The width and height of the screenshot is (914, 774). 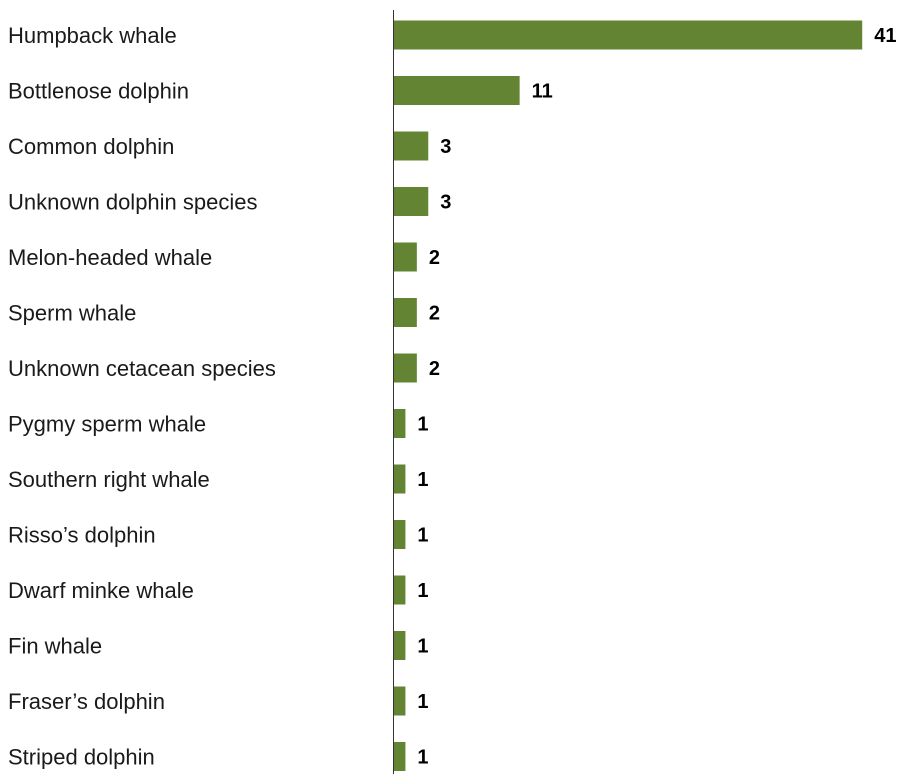 What do you see at coordinates (91, 146) in the screenshot?
I see `category-label: Common dolphin` at bounding box center [91, 146].